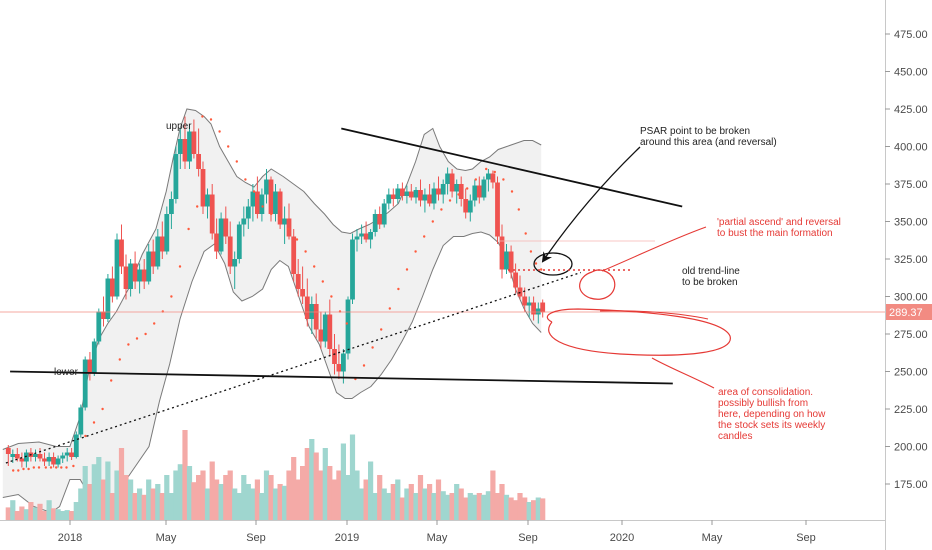 The image size is (932, 550). Describe the element at coordinates (512, 167) in the screenshot. I see `trend-line-upper` at that location.